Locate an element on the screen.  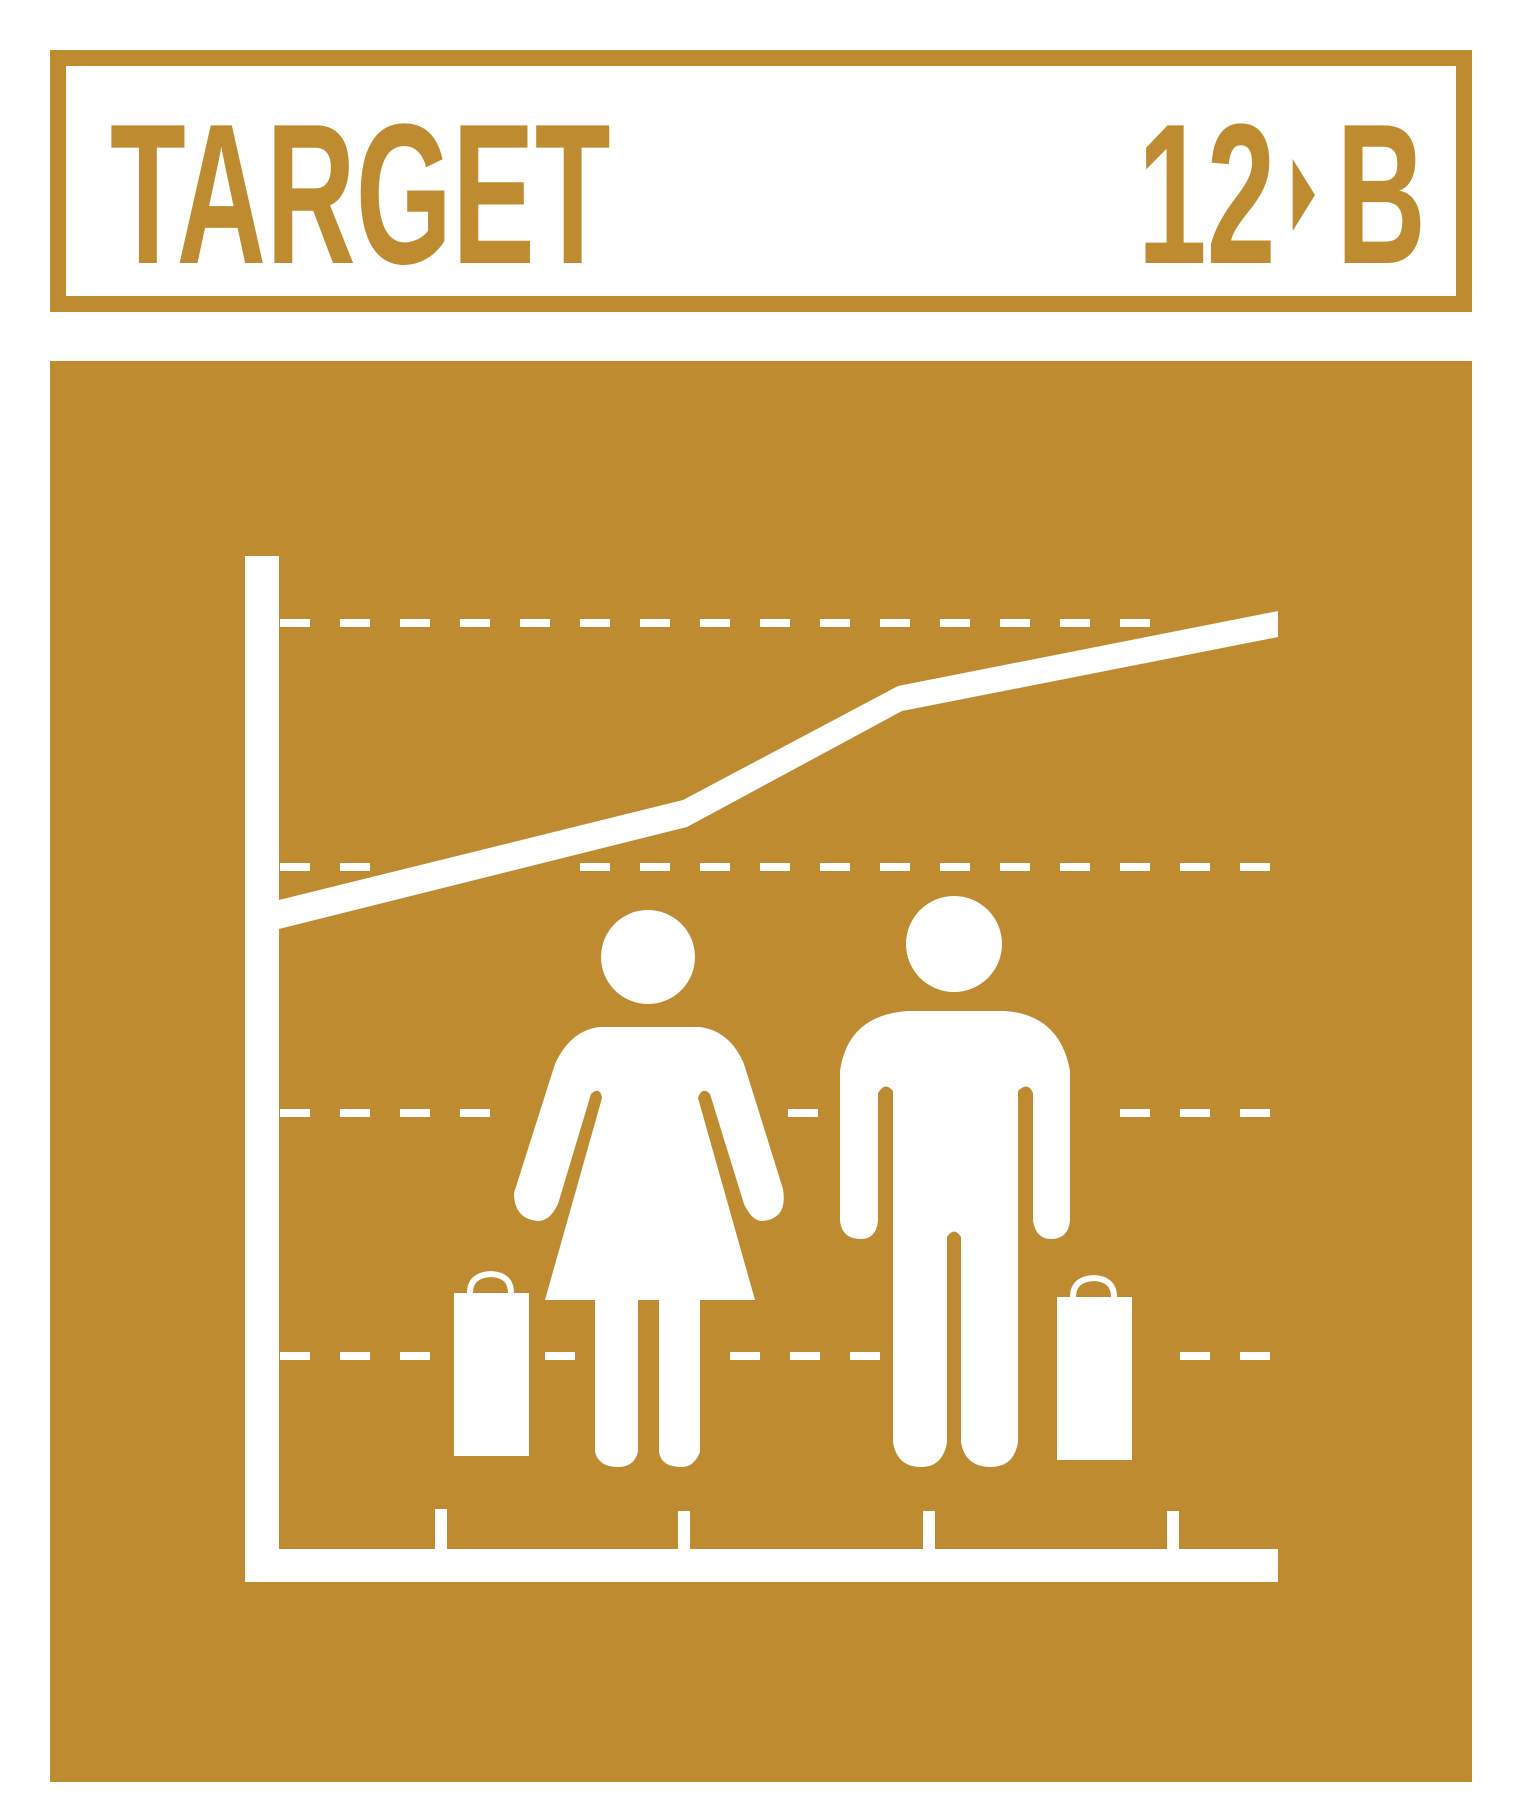
target-header-inner: TARGET 12 B is located at coordinates (761, 181).